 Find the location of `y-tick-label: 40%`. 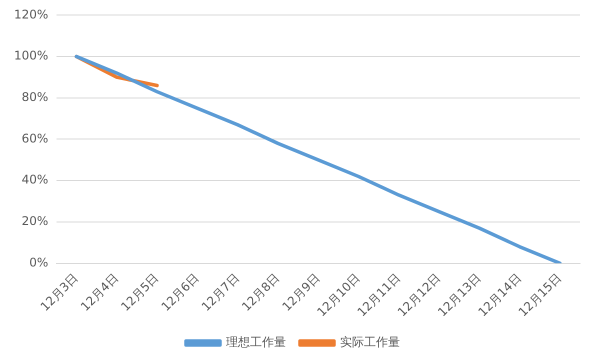

y-tick-label: 40% is located at coordinates (35, 179).